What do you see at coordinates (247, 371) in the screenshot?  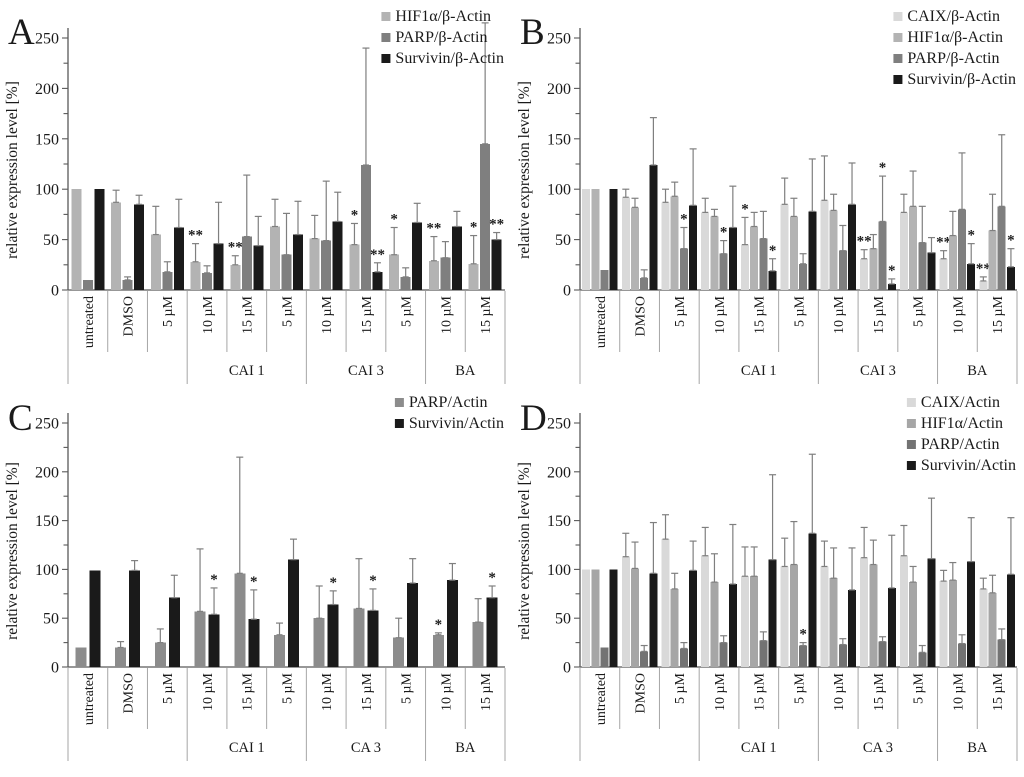 I see `group-label: CAI 1` at bounding box center [247, 371].